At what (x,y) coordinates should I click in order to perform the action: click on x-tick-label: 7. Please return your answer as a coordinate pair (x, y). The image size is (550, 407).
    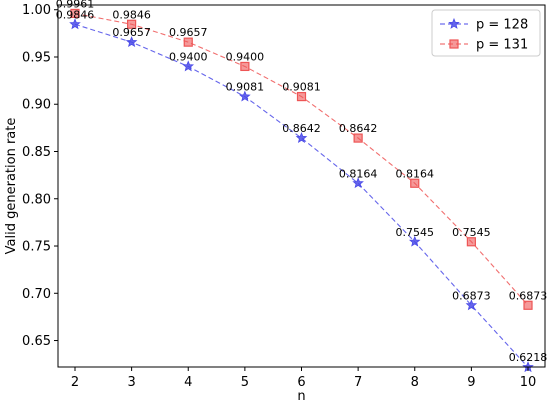
    Looking at the image, I should click on (358, 382).